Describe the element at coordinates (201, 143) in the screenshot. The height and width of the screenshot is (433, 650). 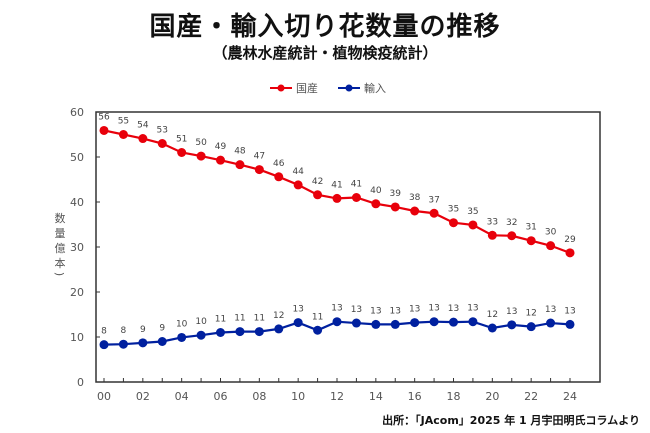
I see `data-label: 50` at that location.